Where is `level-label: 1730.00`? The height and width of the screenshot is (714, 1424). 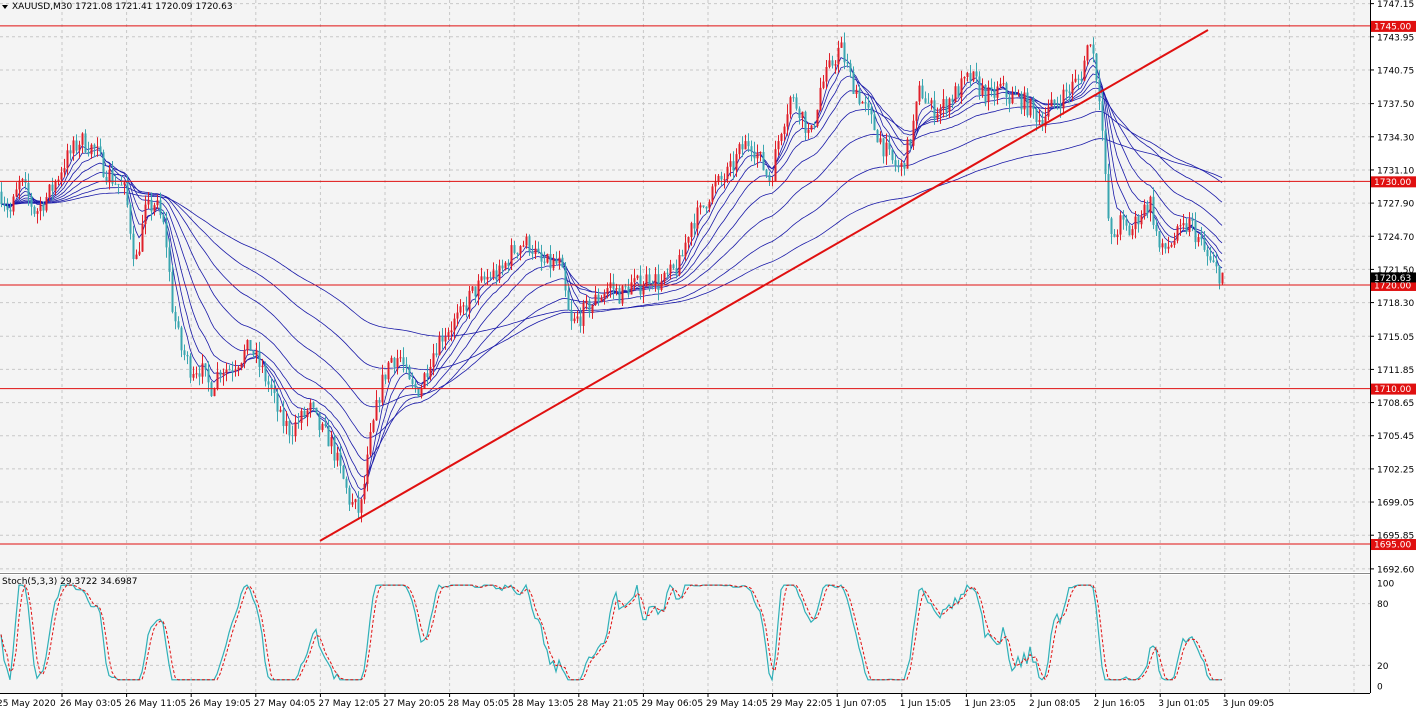 level-label: 1730.00 is located at coordinates (1392, 183).